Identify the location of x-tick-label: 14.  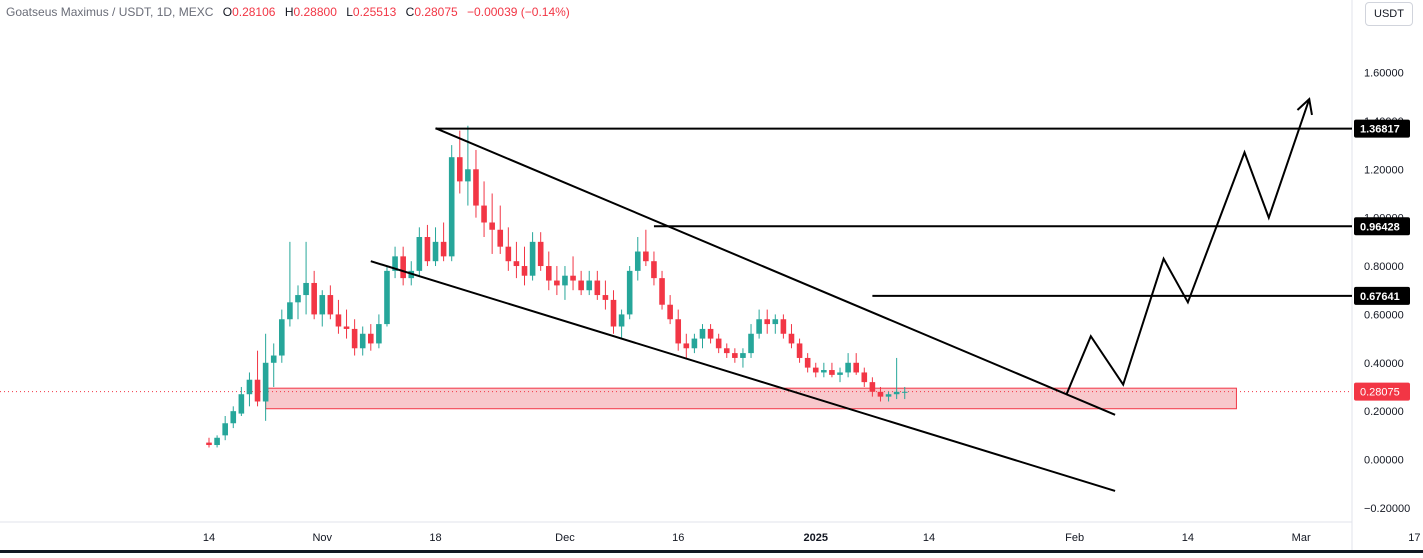
(929, 538).